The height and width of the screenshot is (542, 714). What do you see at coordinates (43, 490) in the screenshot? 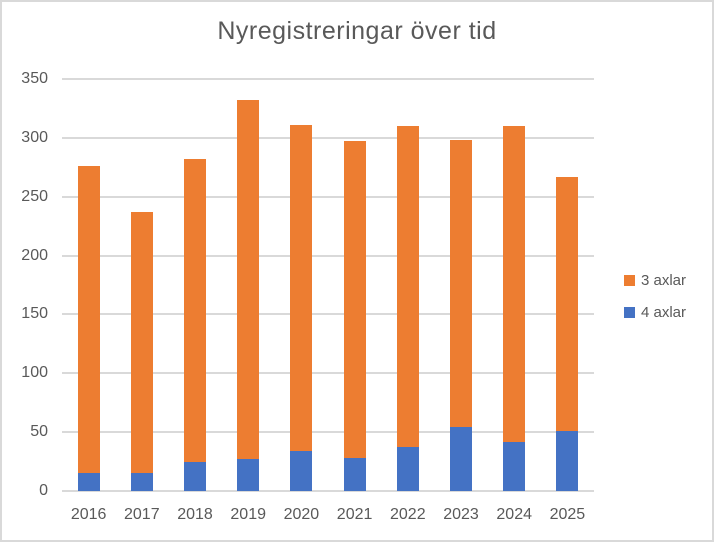
I see `y-tick-label-0: 0` at bounding box center [43, 490].